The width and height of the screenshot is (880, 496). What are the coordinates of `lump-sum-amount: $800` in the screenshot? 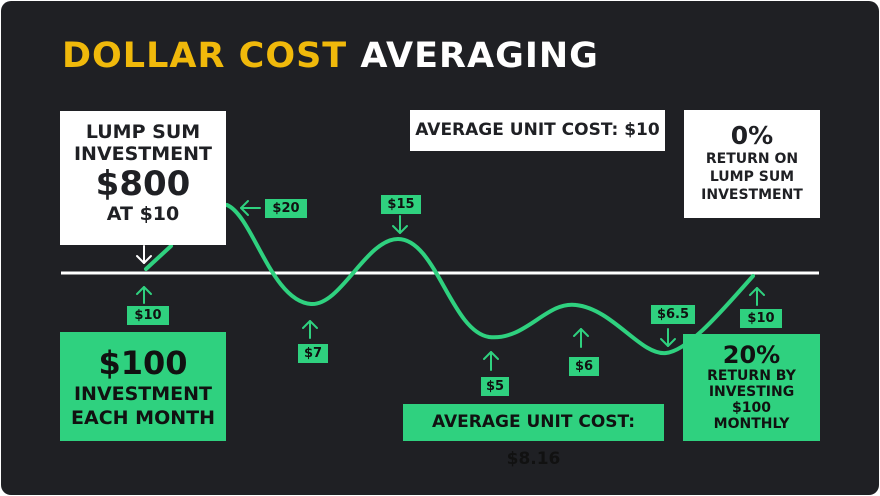 It's located at (143, 184).